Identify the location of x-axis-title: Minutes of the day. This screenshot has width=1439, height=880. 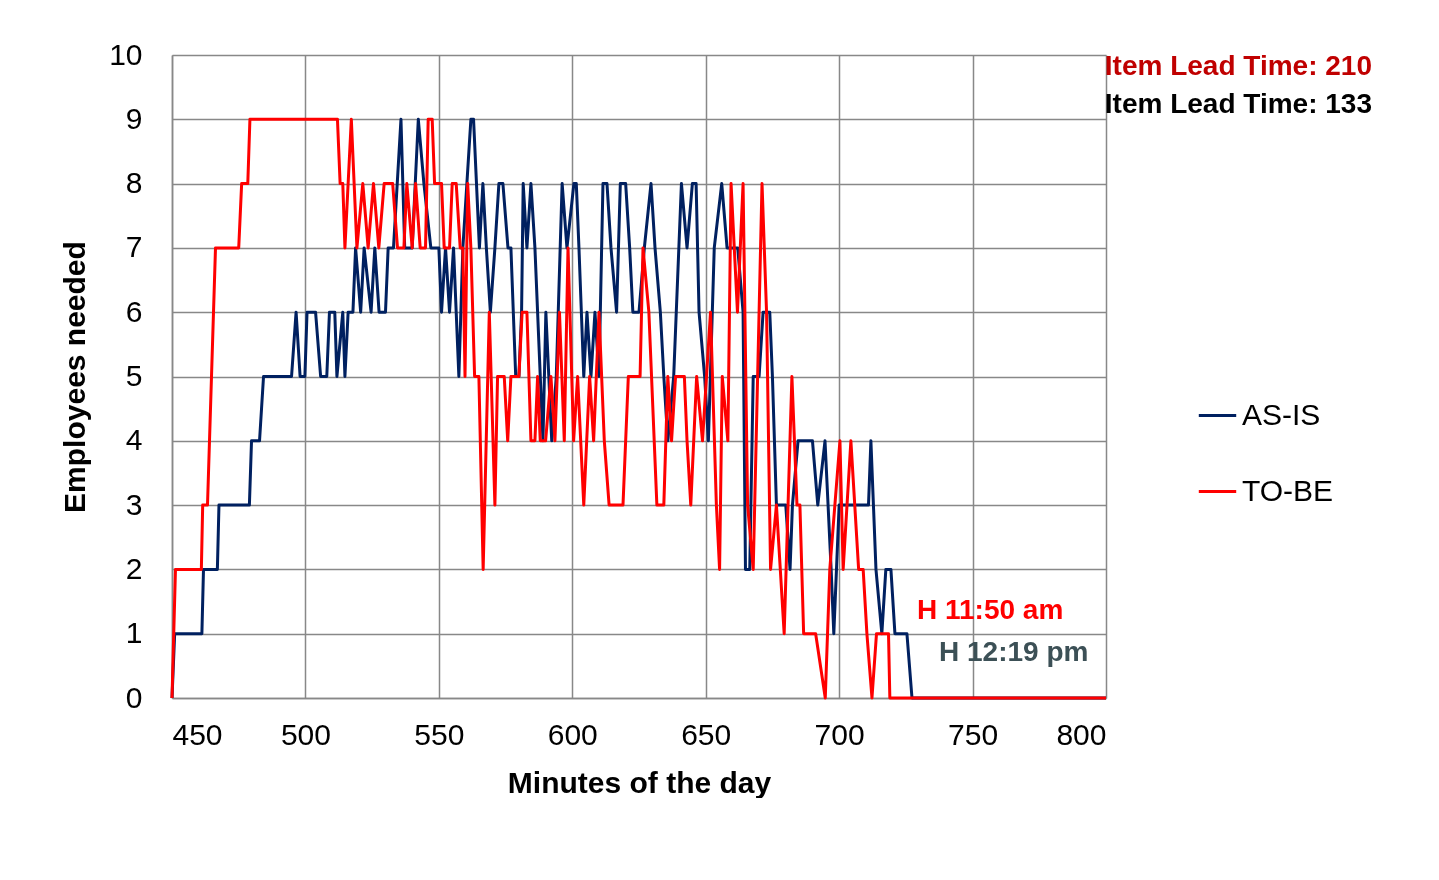
(639, 782).